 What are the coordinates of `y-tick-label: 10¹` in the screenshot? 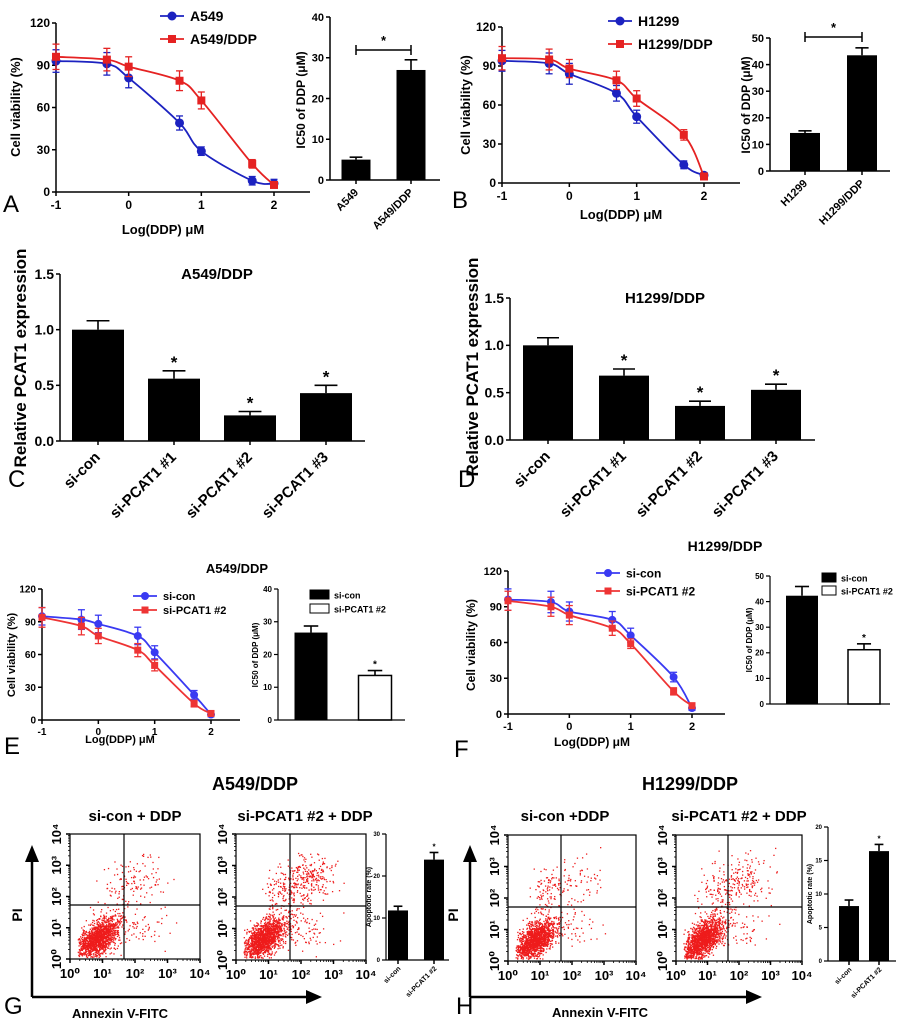 It's located at (222, 928).